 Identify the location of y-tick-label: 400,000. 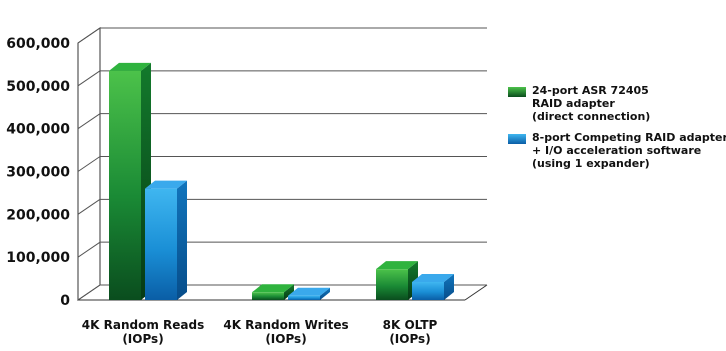
(38, 130).